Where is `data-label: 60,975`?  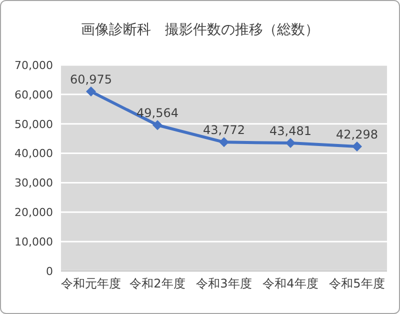 data-label: 60,975 is located at coordinates (91, 79).